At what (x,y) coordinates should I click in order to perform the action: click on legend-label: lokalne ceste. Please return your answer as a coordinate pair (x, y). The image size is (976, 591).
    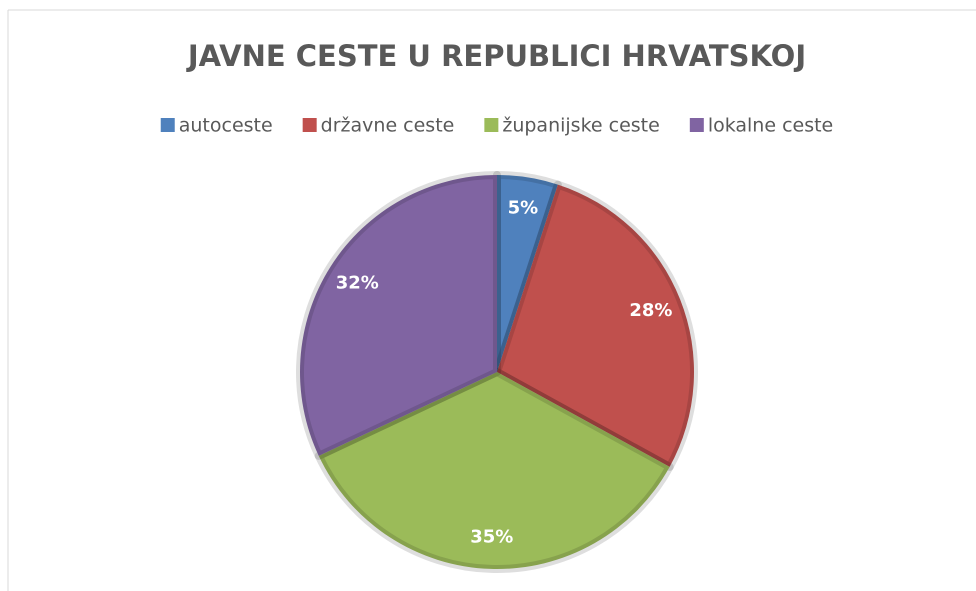
    Looking at the image, I should click on (770, 126).